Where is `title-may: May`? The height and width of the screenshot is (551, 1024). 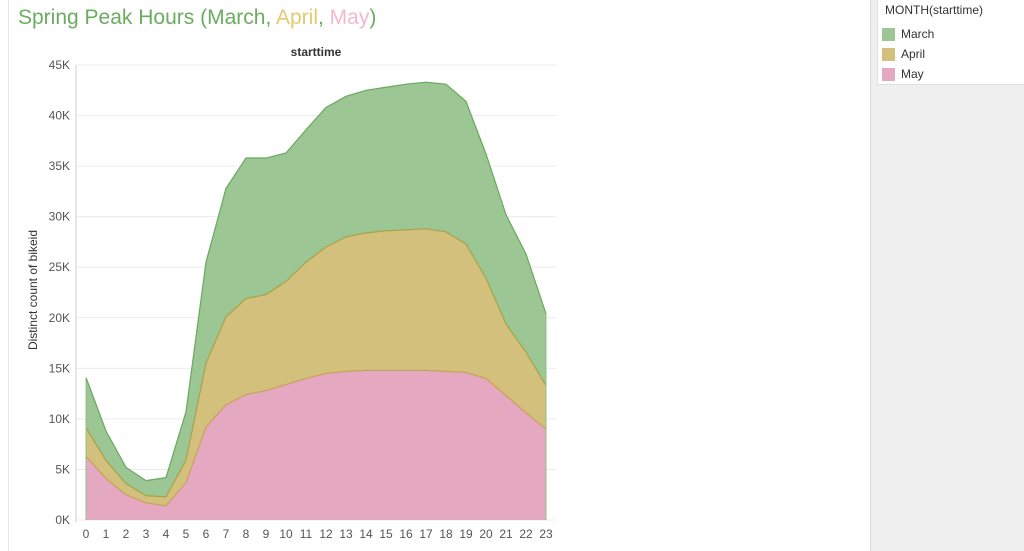 title-may: May is located at coordinates (349, 17).